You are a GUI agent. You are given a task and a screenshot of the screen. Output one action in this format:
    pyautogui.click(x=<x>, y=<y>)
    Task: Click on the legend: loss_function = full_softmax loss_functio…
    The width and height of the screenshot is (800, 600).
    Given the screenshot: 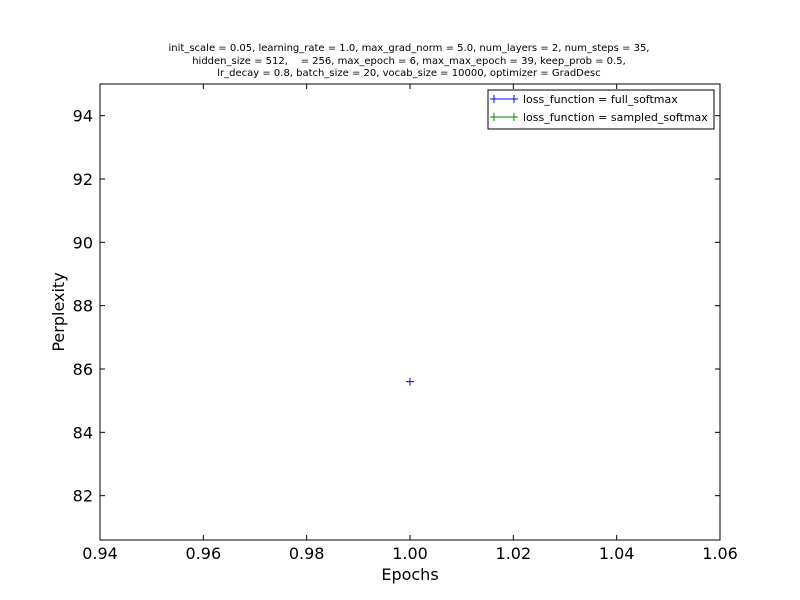 What is the action you would take?
    pyautogui.click(x=601, y=109)
    